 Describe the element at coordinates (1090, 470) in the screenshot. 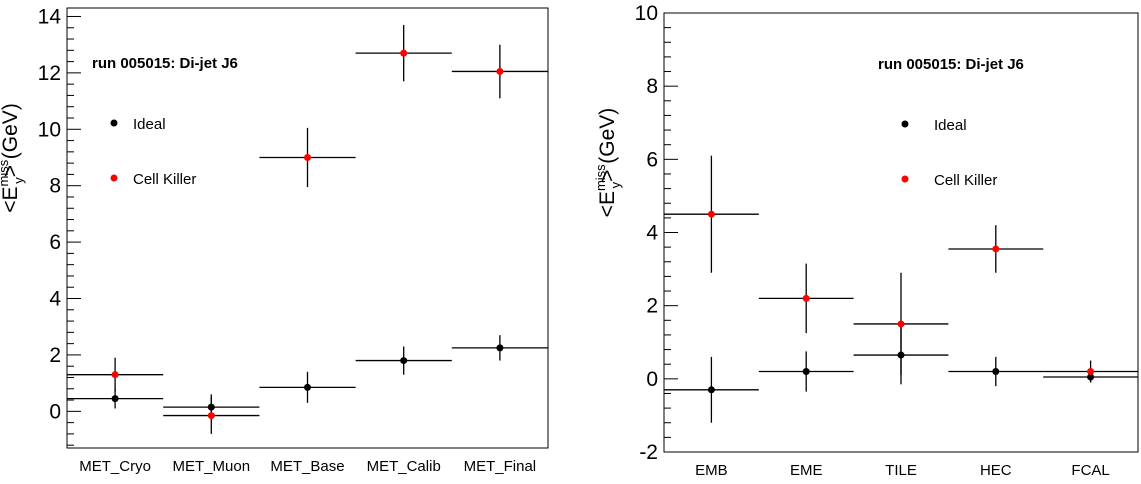

I see `x-tick-label: FCAL` at that location.